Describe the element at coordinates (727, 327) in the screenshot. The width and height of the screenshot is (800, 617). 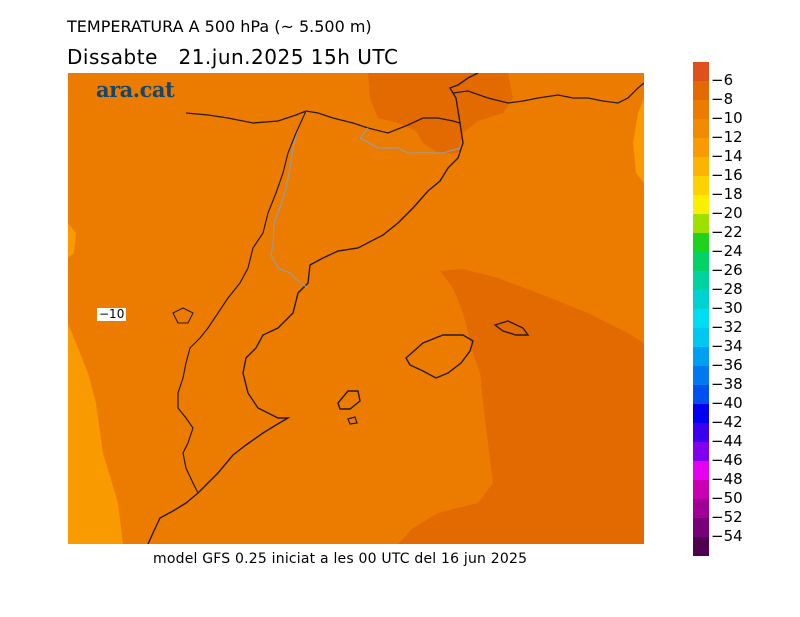
I see `legend-label: −32` at that location.